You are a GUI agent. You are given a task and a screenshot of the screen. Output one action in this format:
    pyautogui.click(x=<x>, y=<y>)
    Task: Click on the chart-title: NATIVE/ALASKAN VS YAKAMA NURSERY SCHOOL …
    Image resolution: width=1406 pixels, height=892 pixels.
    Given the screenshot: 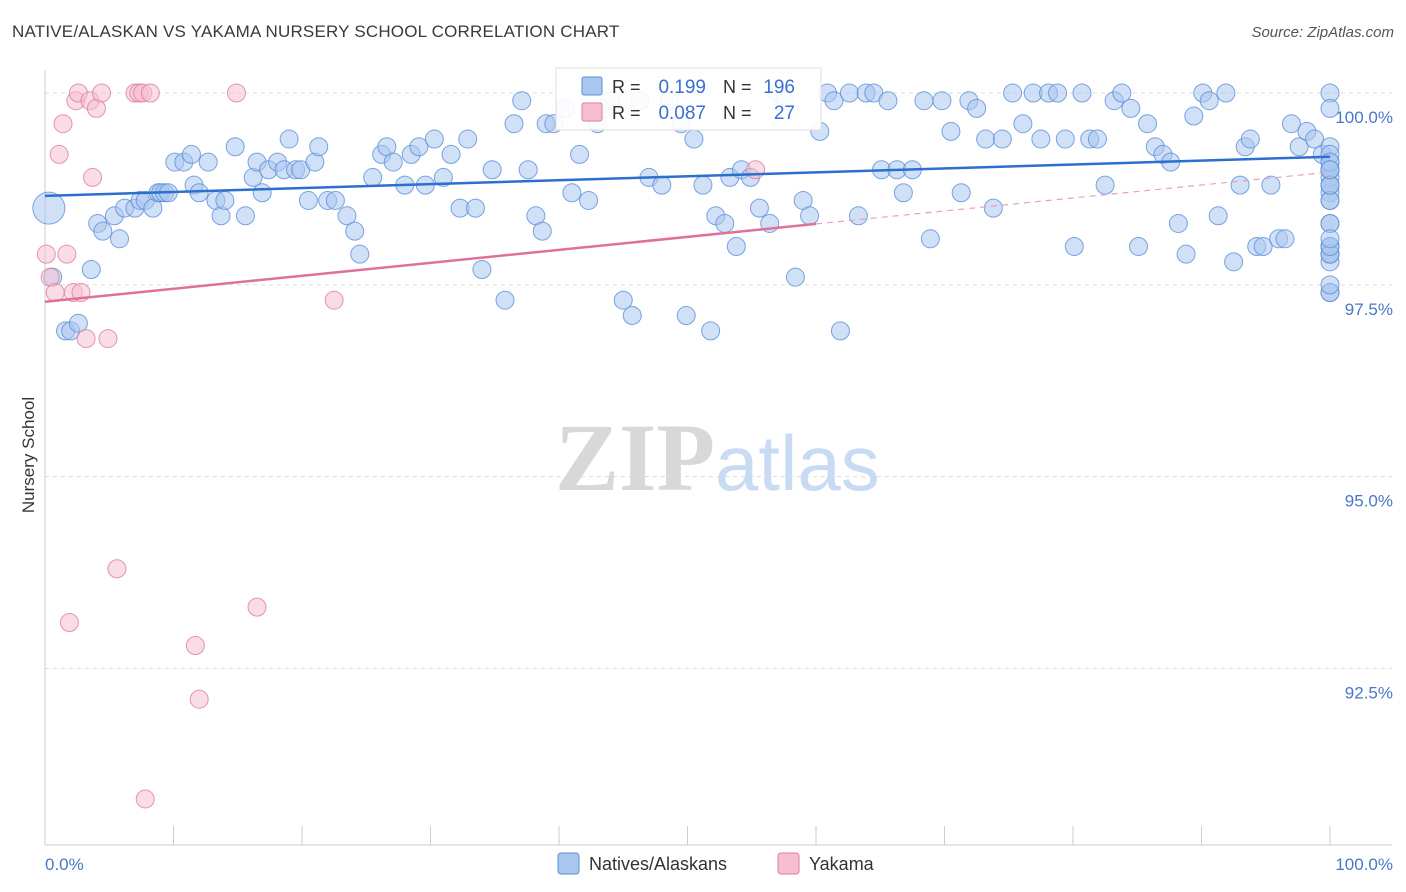 What is the action you would take?
    pyautogui.click(x=316, y=31)
    